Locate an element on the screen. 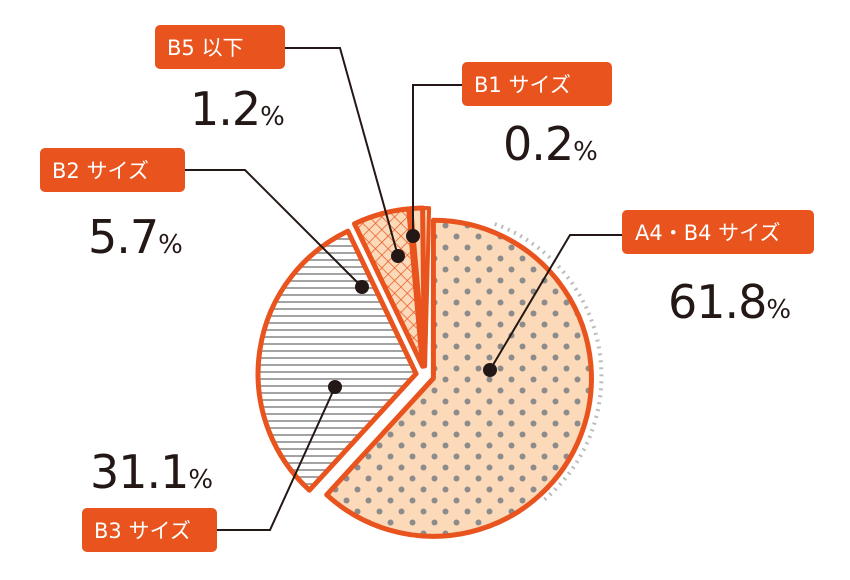 This screenshot has height=580, width=850. leader-dot-b1 is located at coordinates (413, 236).